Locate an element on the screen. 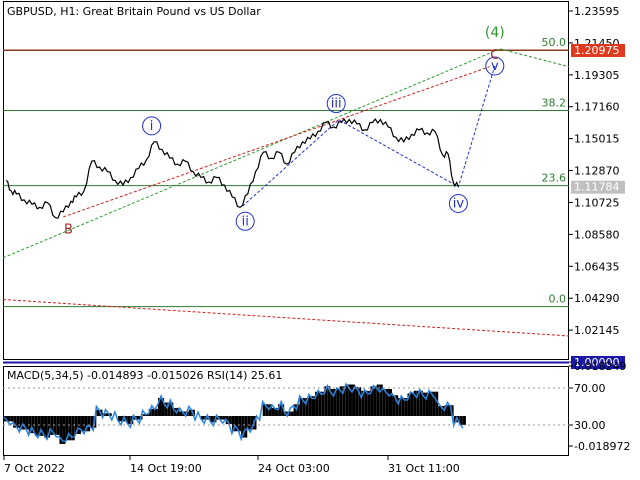 This screenshot has width=640, height=480. fib-level-label: 0.0 is located at coordinates (558, 299).